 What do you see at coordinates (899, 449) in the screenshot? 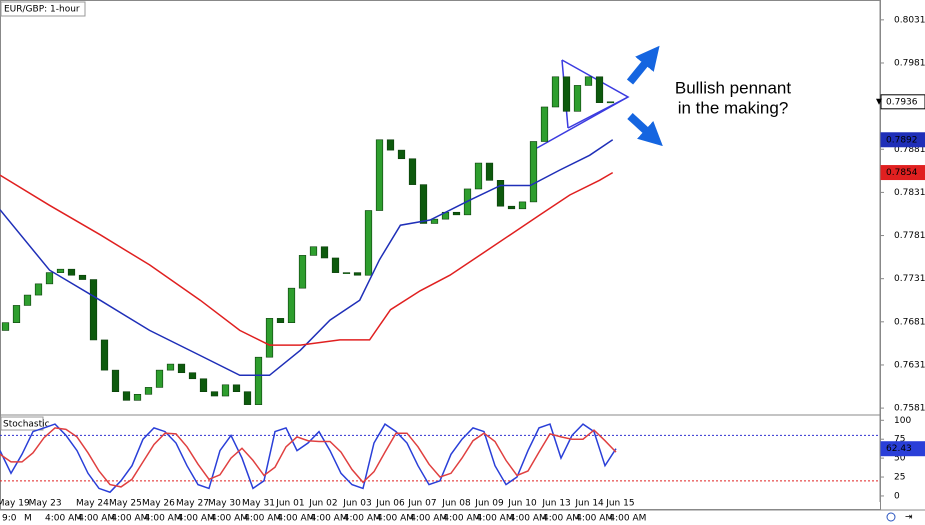
I see `stoch-value-label: 62.43` at bounding box center [899, 449].